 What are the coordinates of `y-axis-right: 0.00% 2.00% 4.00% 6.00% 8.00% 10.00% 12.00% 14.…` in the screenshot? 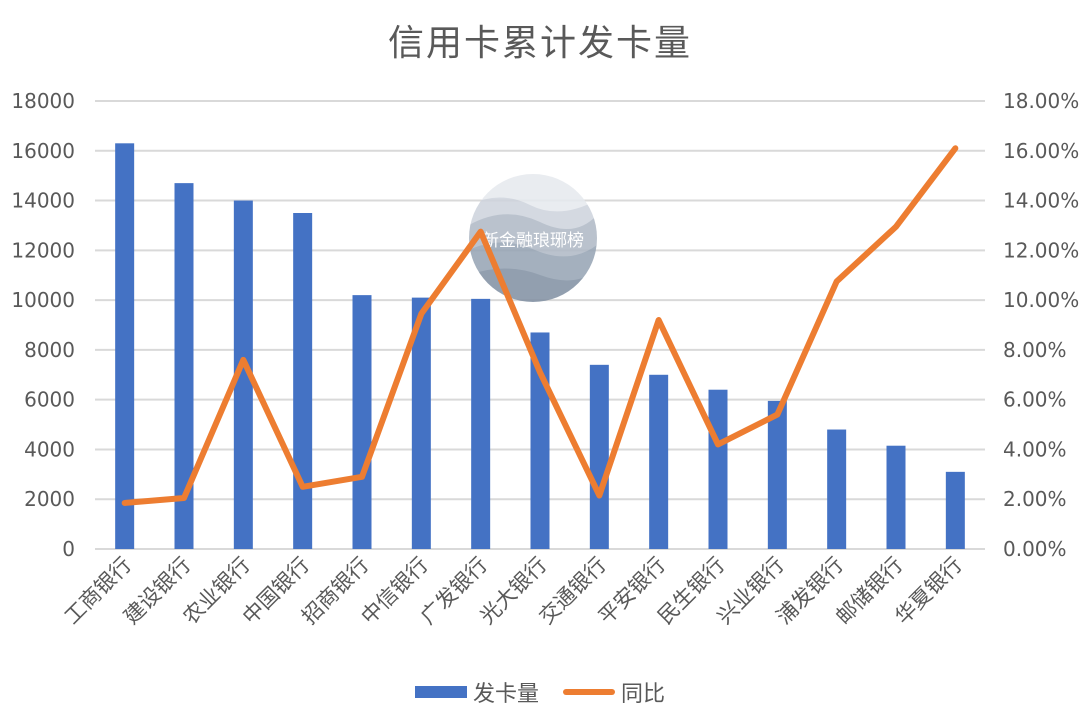 It's located at (1041, 325).